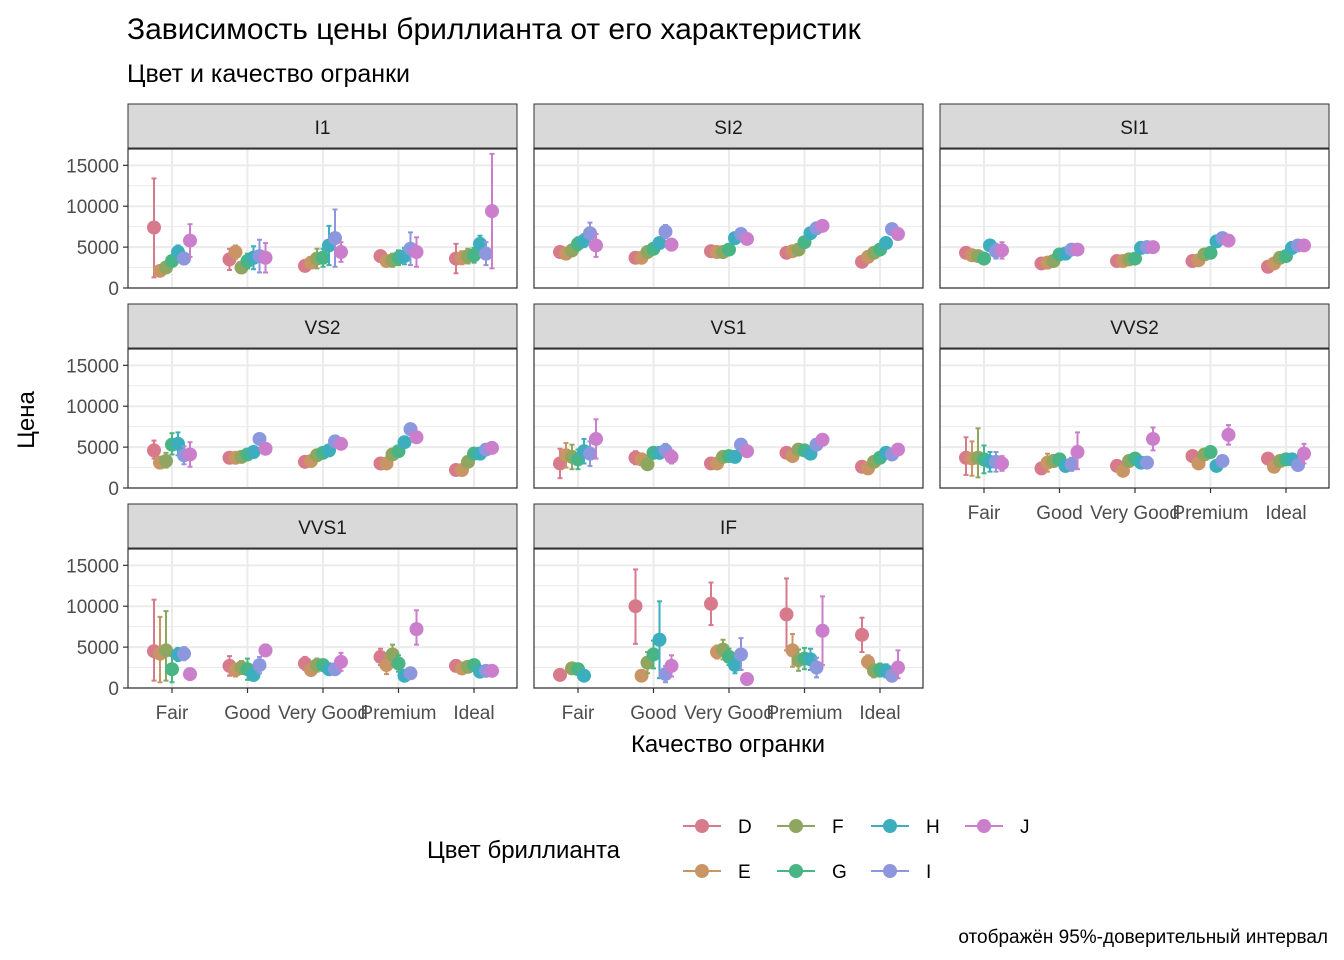  I want to click on facet-label: I1, so click(323, 128).